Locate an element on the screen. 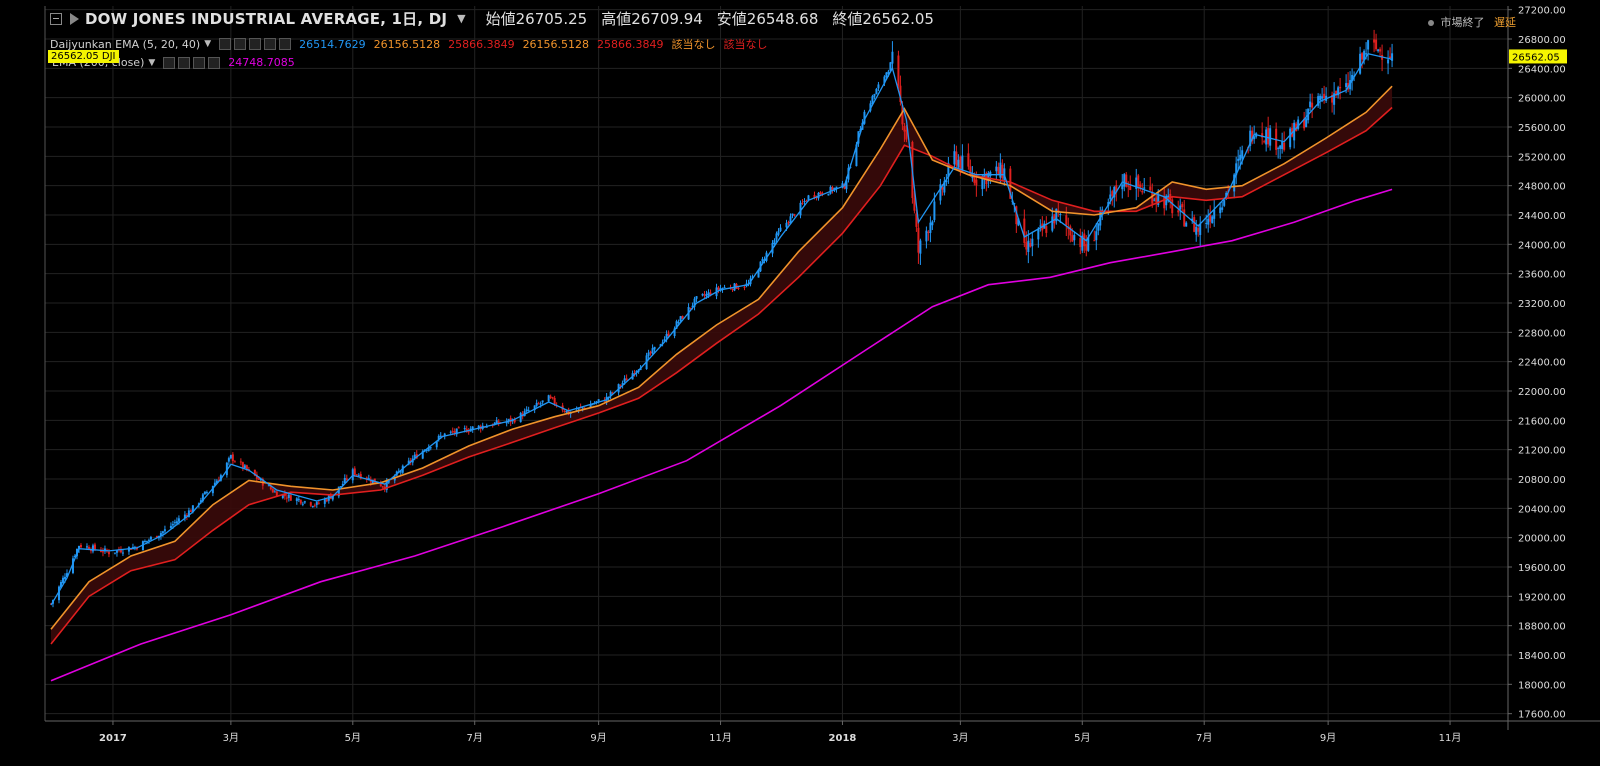 Image resolution: width=1600 pixels, height=766 pixels. ema-multi-label: Daijyunkan EMA (5, 20, 40) is located at coordinates (125, 44).